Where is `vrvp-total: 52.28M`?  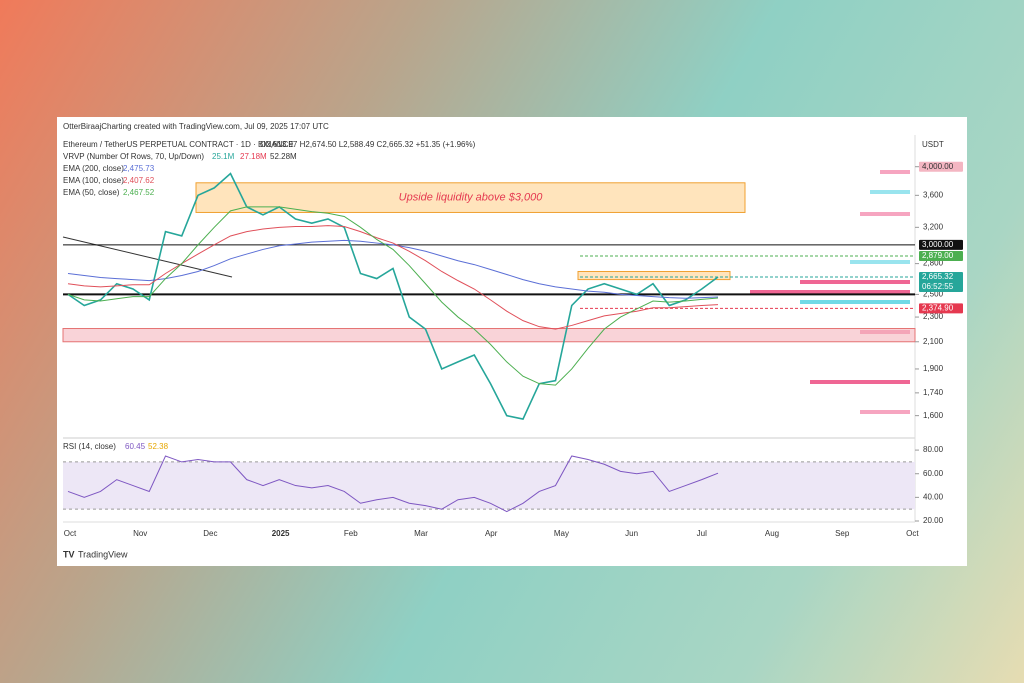 vrvp-total: 52.28M is located at coordinates (283, 156).